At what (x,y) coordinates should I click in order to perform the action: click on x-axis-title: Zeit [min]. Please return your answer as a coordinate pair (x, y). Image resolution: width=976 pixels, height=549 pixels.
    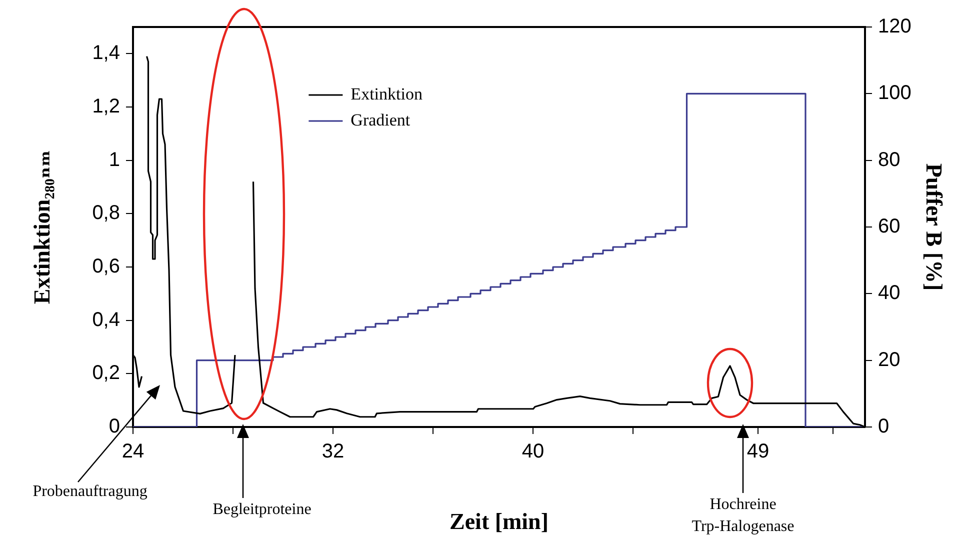
    Looking at the image, I should click on (499, 521).